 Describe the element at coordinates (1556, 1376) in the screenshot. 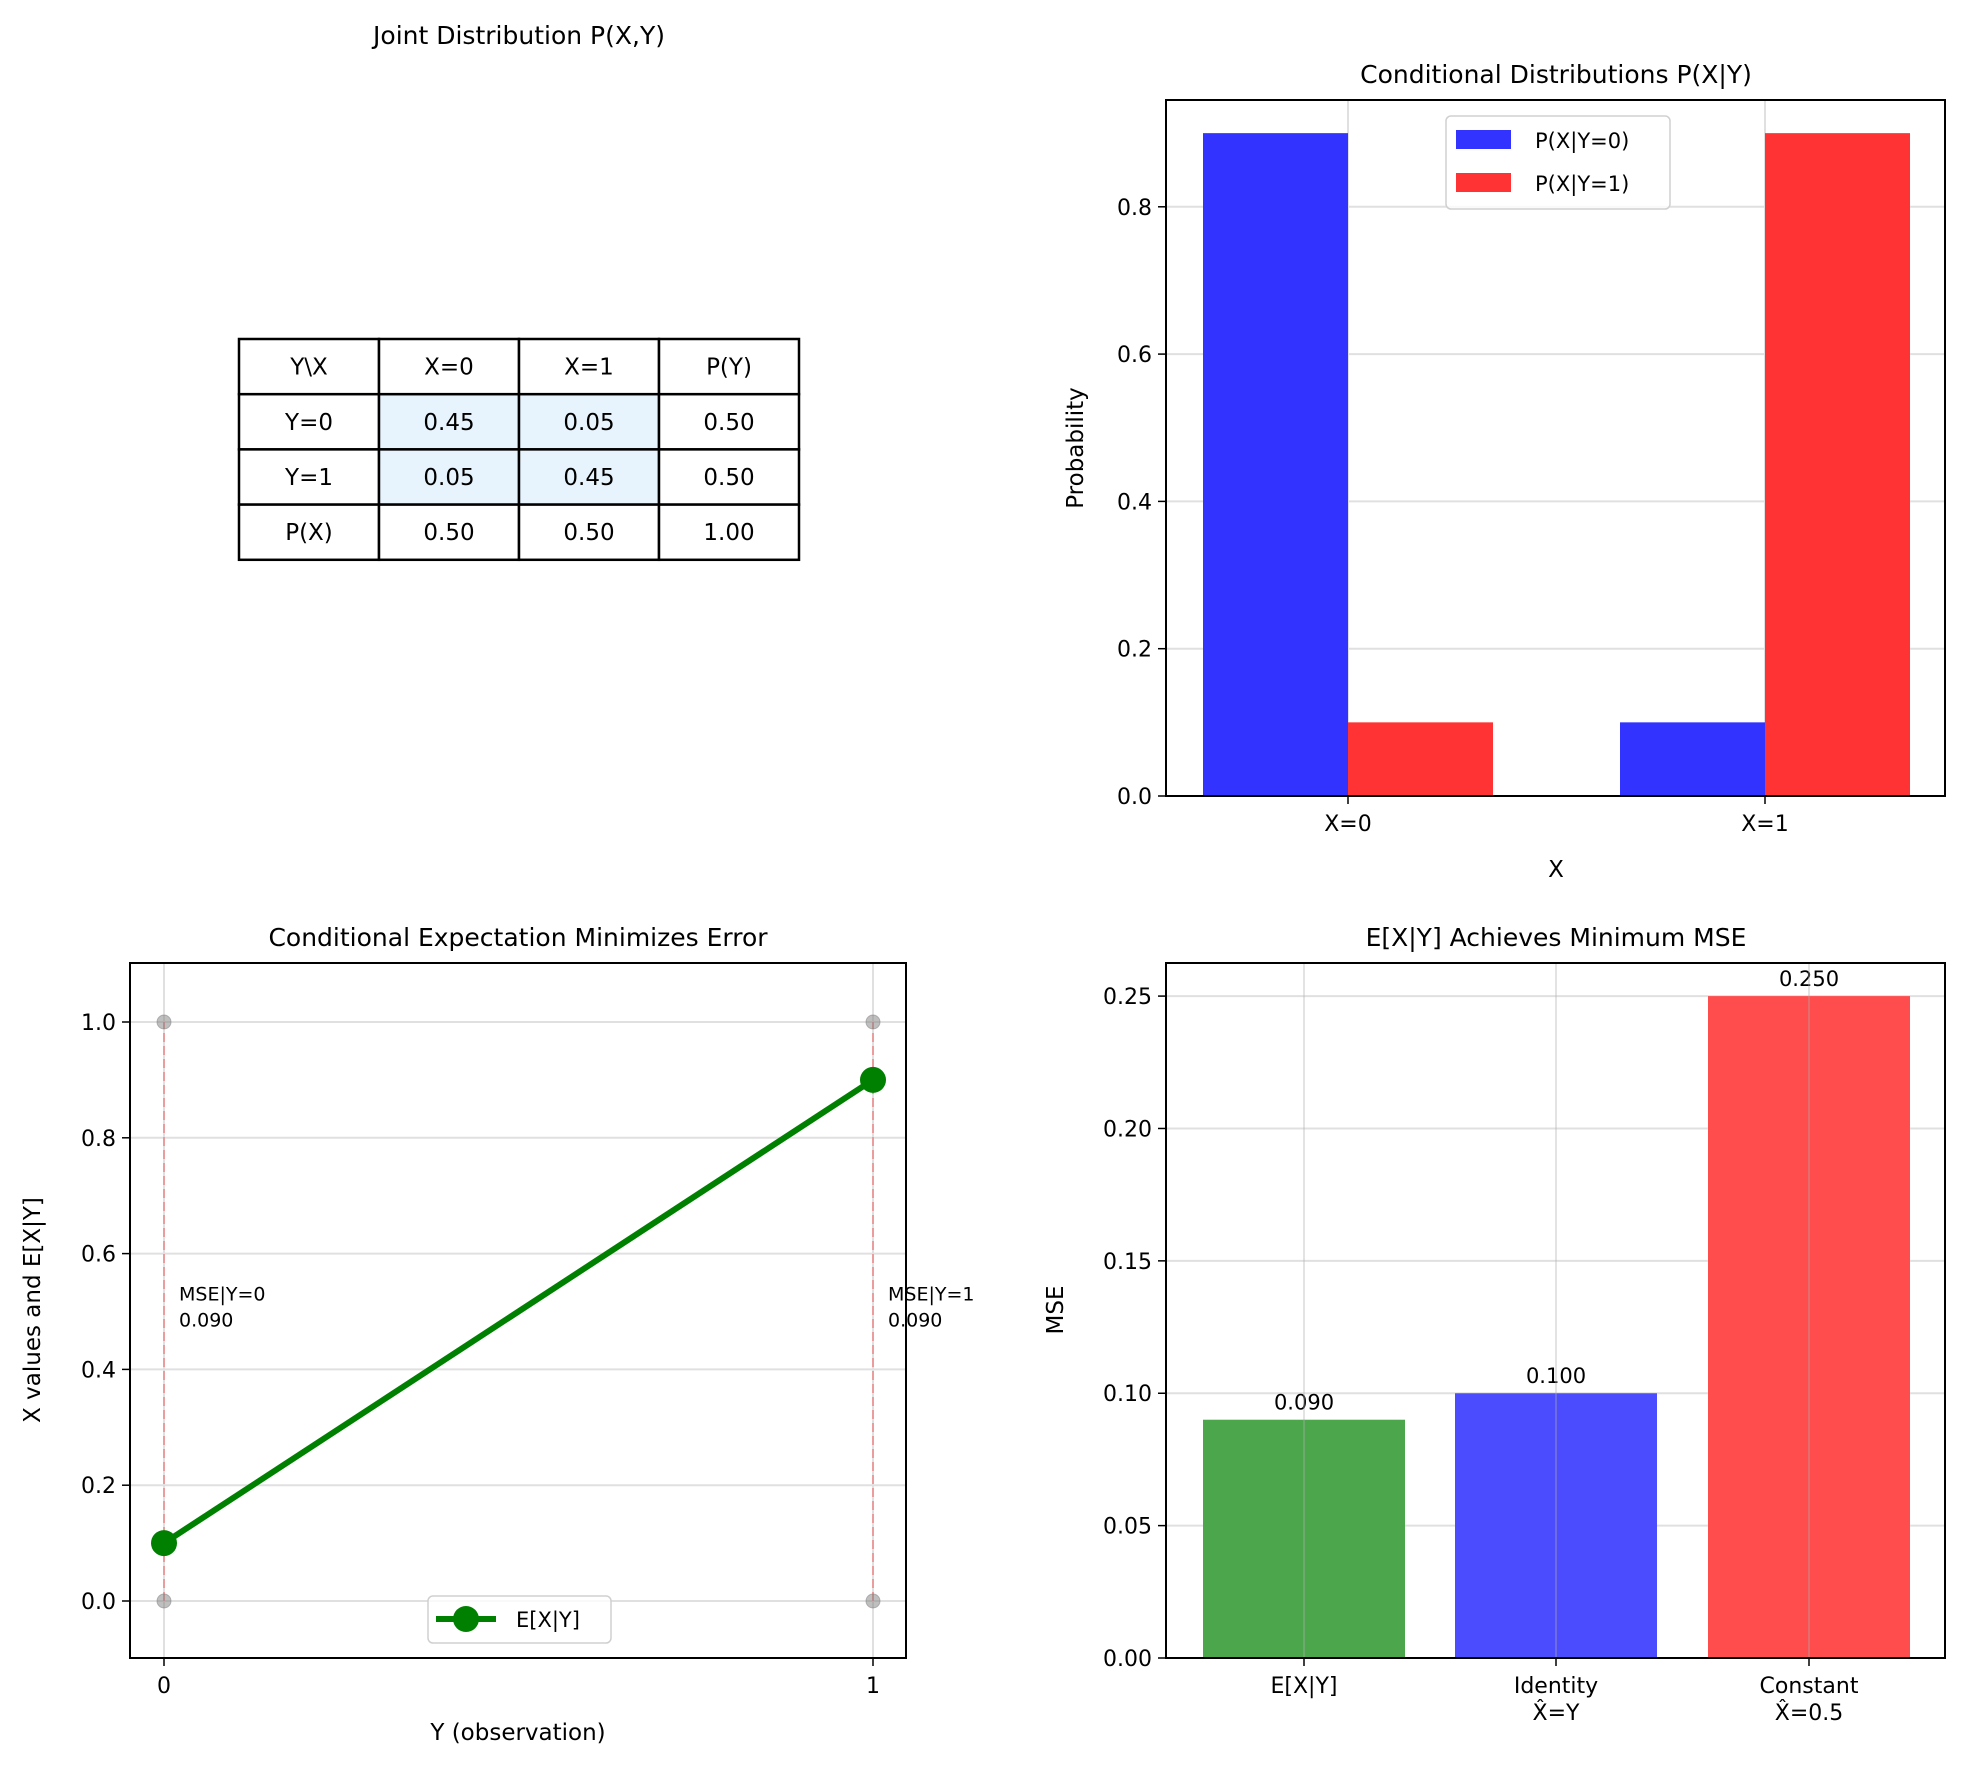

I see `bar-value-label: 0.100` at that location.